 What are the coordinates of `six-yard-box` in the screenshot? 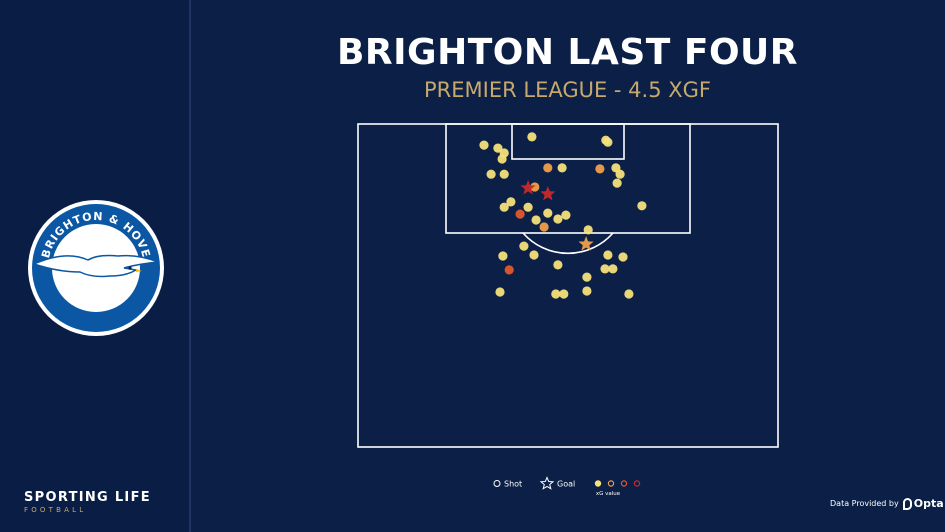 It's located at (568, 141).